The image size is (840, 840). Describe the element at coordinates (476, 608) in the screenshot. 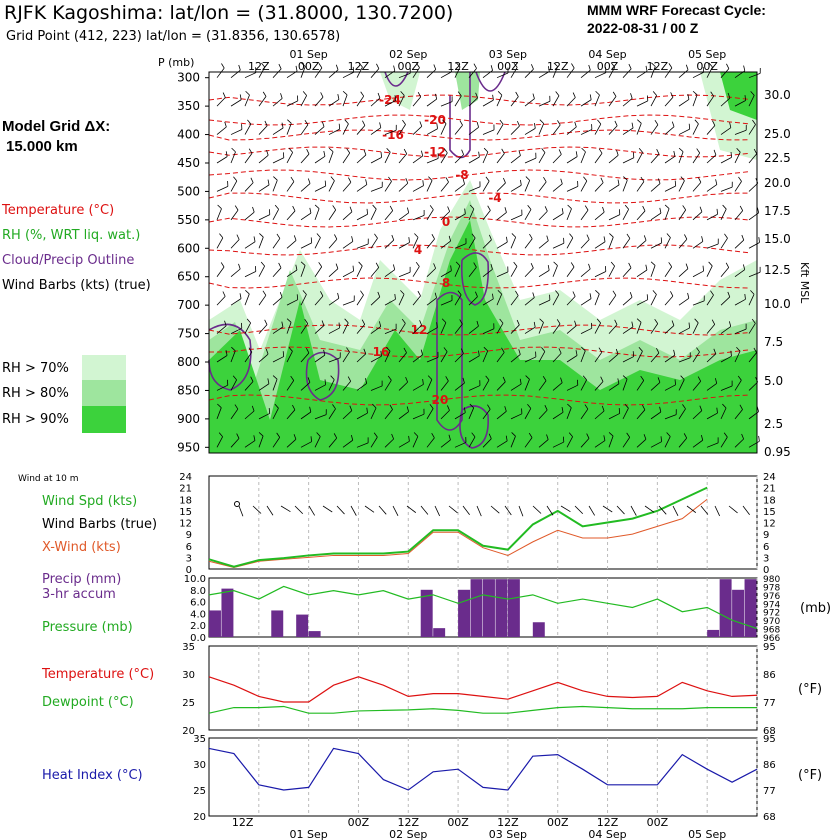

I see `precip-bar` at that location.